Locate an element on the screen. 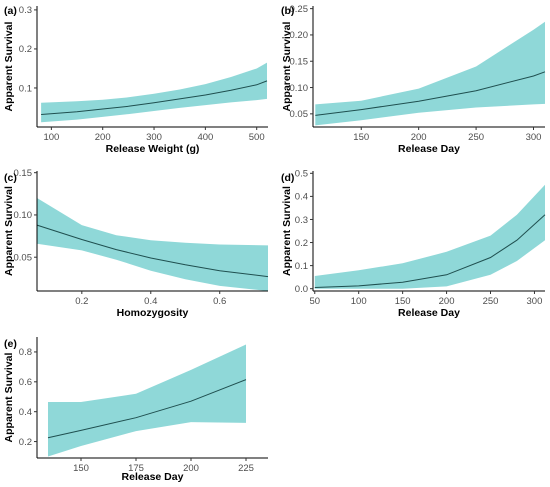 This screenshot has width=550, height=487. y-tick-label: 0.6 is located at coordinates (25, 382).